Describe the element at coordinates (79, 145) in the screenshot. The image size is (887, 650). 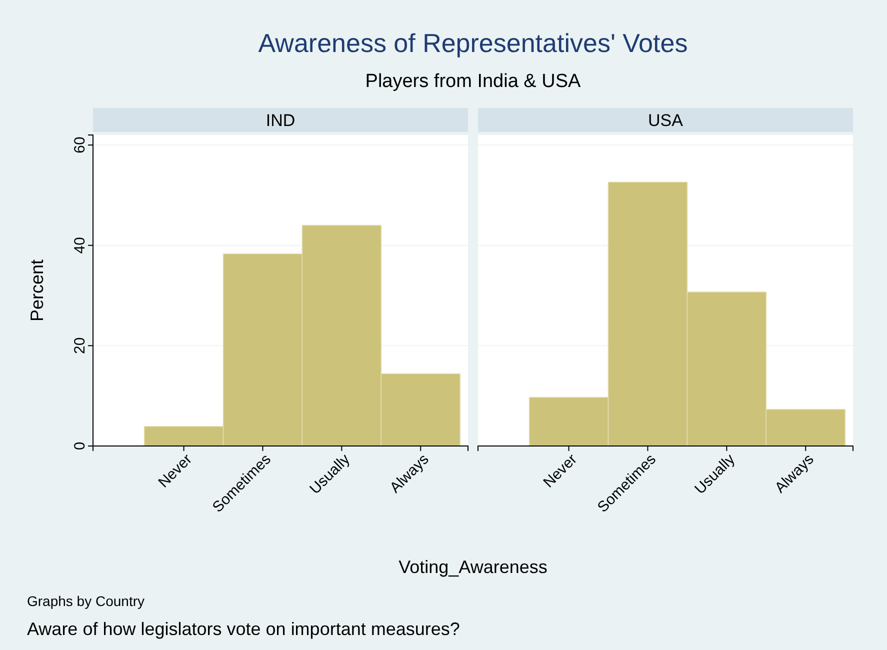
I see `y-tick-label: 60` at that location.